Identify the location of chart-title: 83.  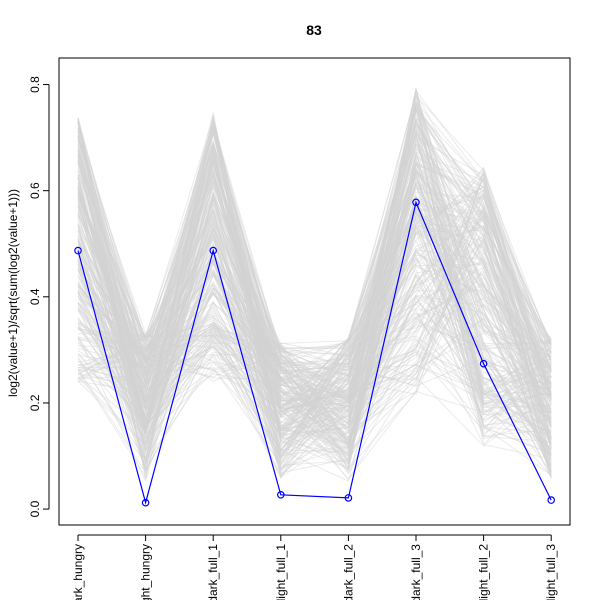
(314, 30).